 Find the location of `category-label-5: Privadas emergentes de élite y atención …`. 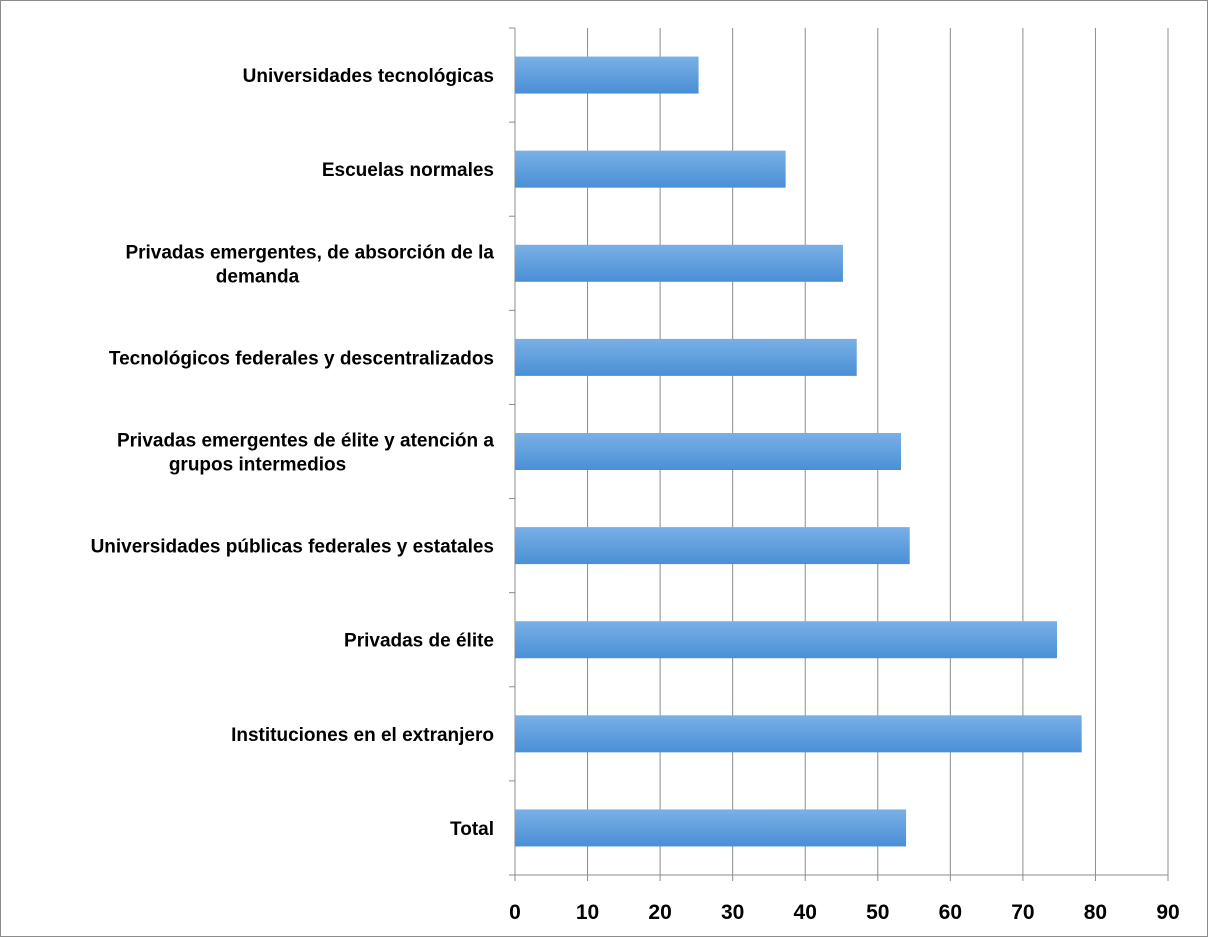

category-label-5: Privadas emergentes de élite y atención … is located at coordinates (305, 453).